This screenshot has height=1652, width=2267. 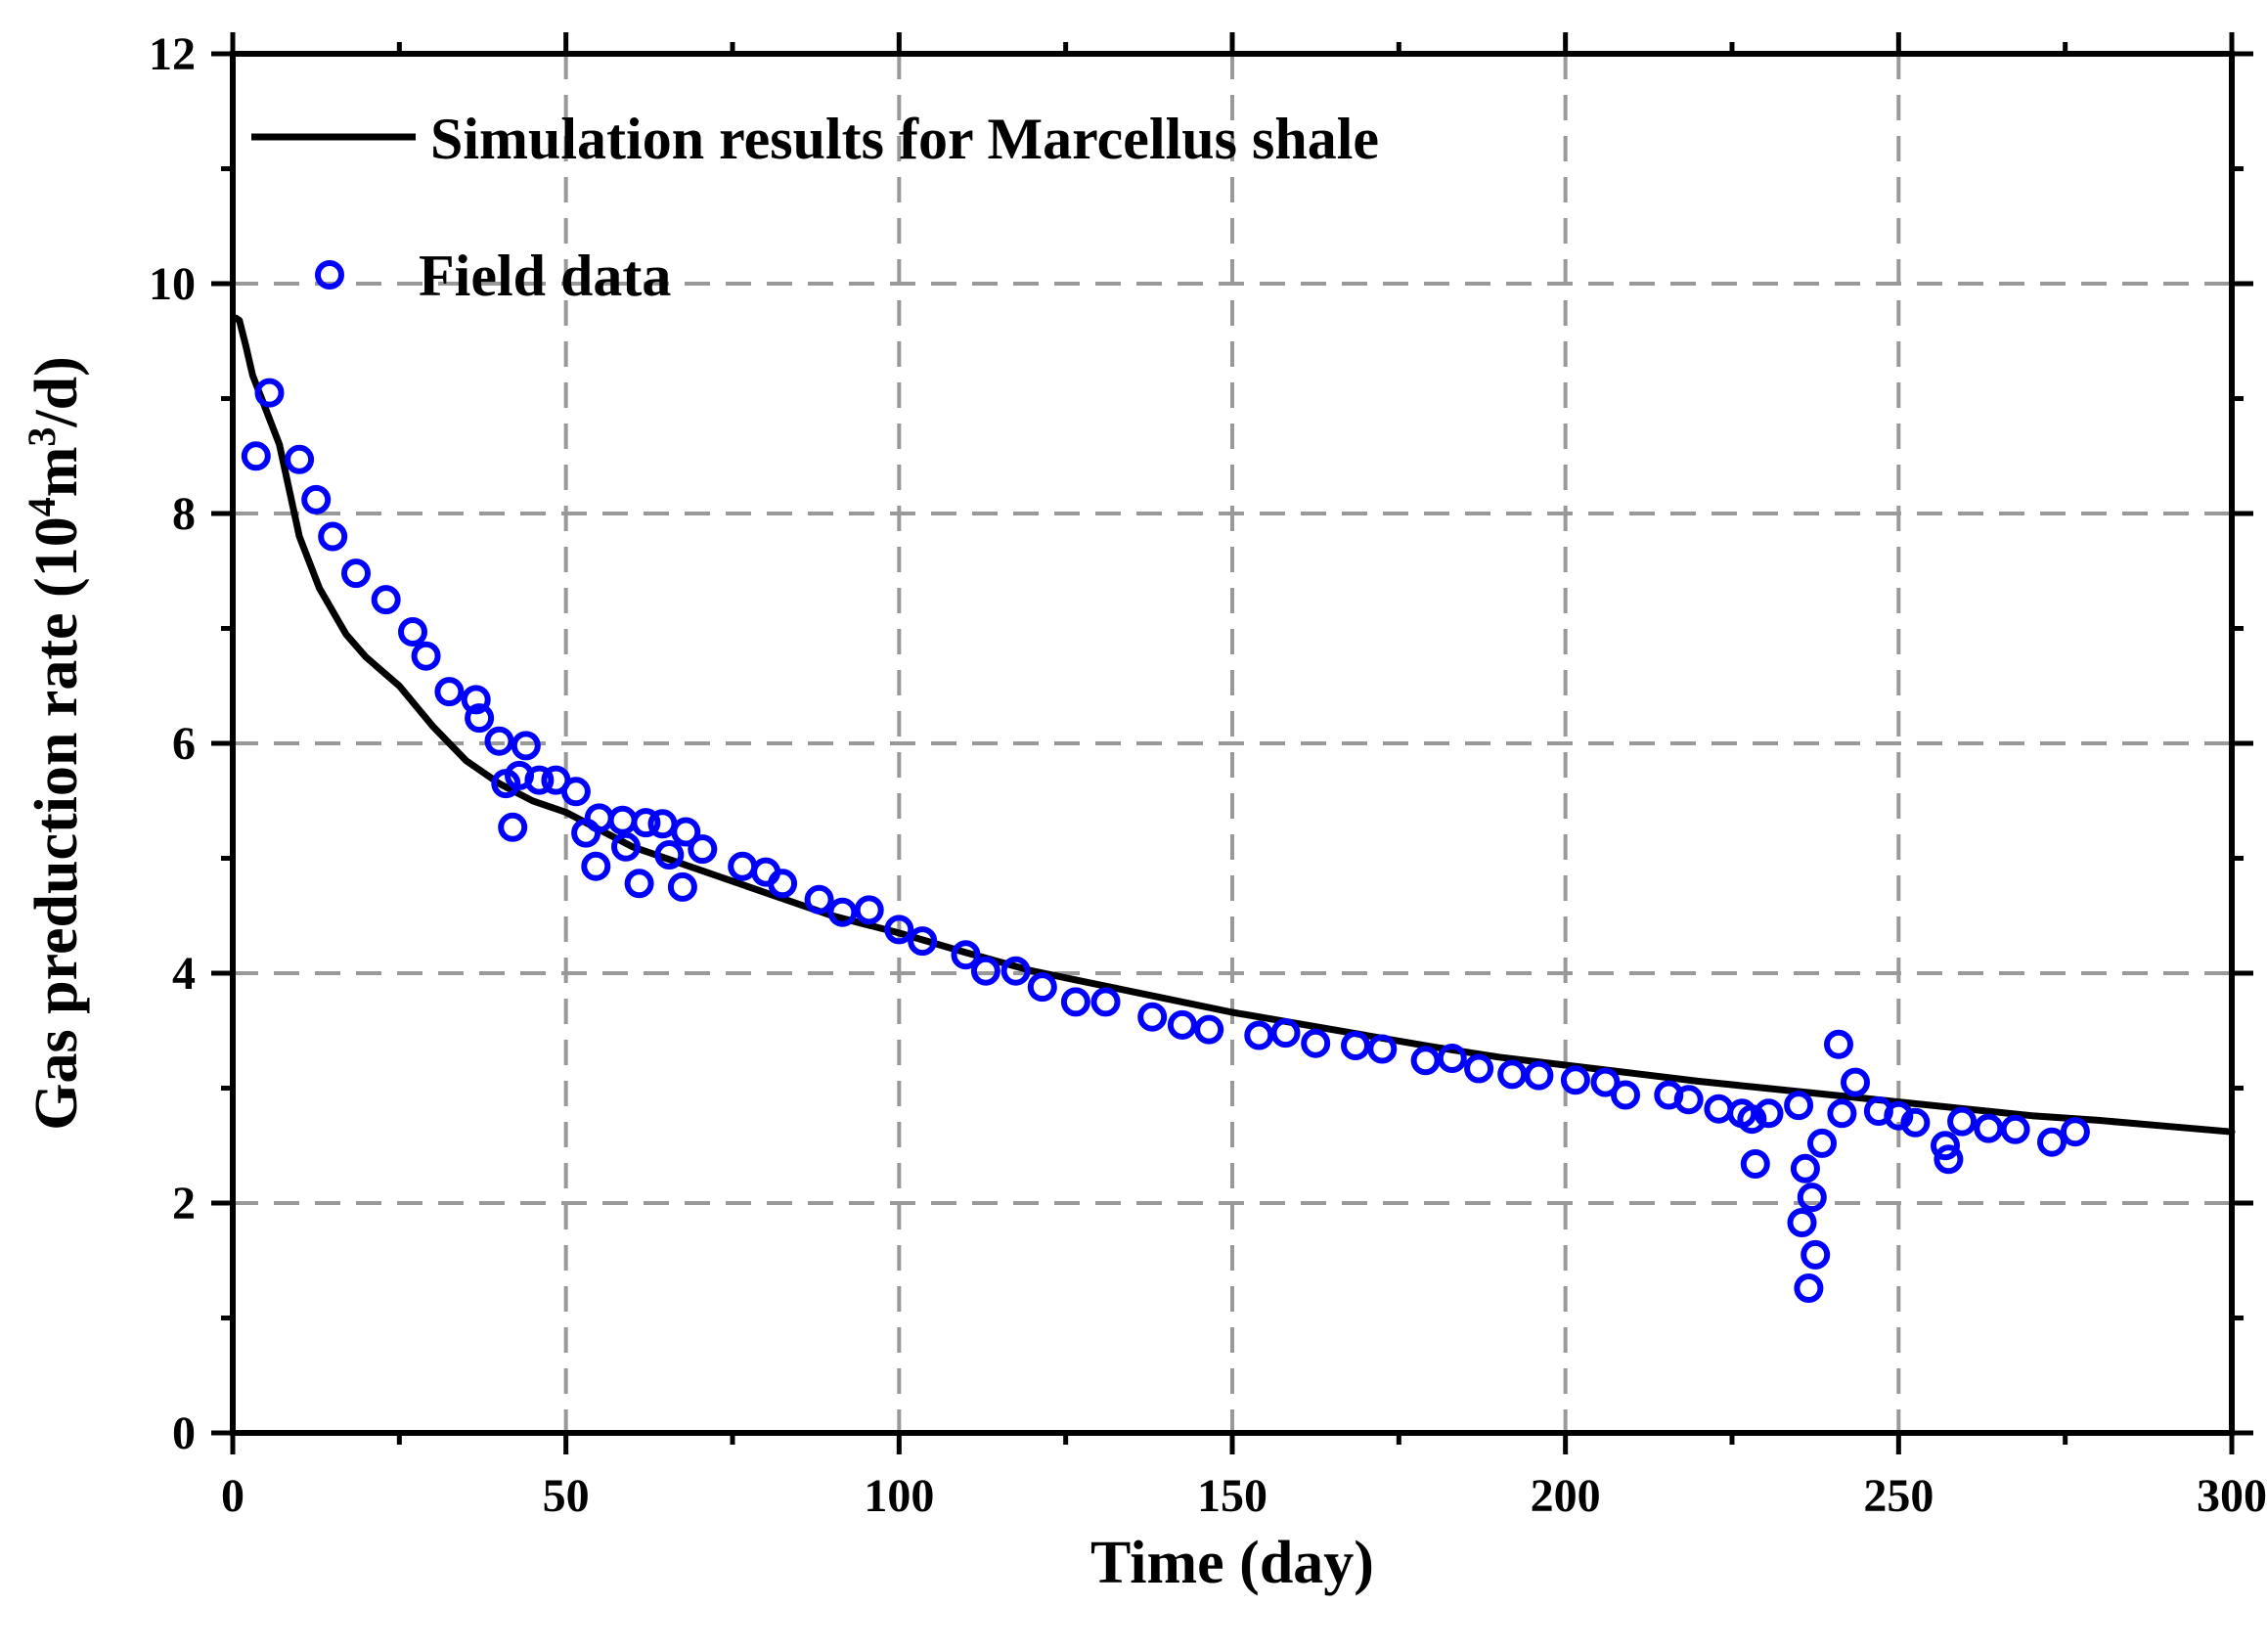 What do you see at coordinates (184, 1204) in the screenshot?
I see `y-tick-label: 2` at bounding box center [184, 1204].